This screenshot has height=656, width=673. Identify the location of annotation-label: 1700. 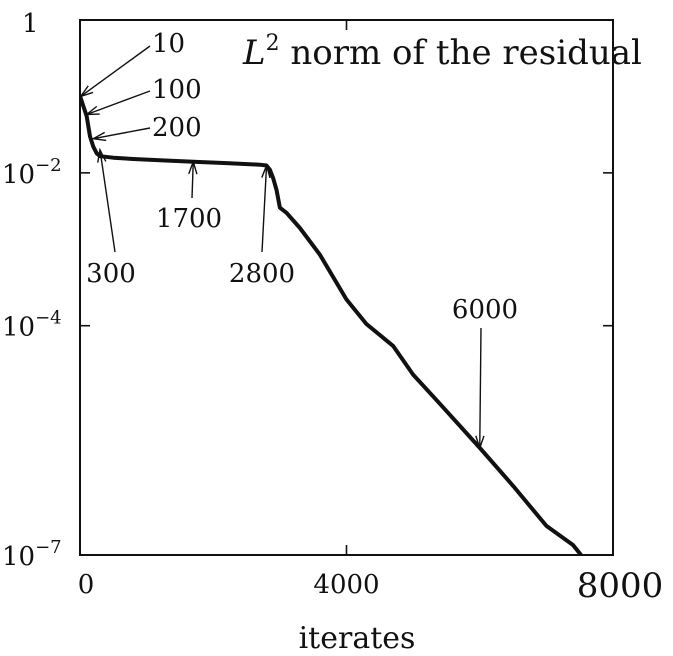
(189, 219).